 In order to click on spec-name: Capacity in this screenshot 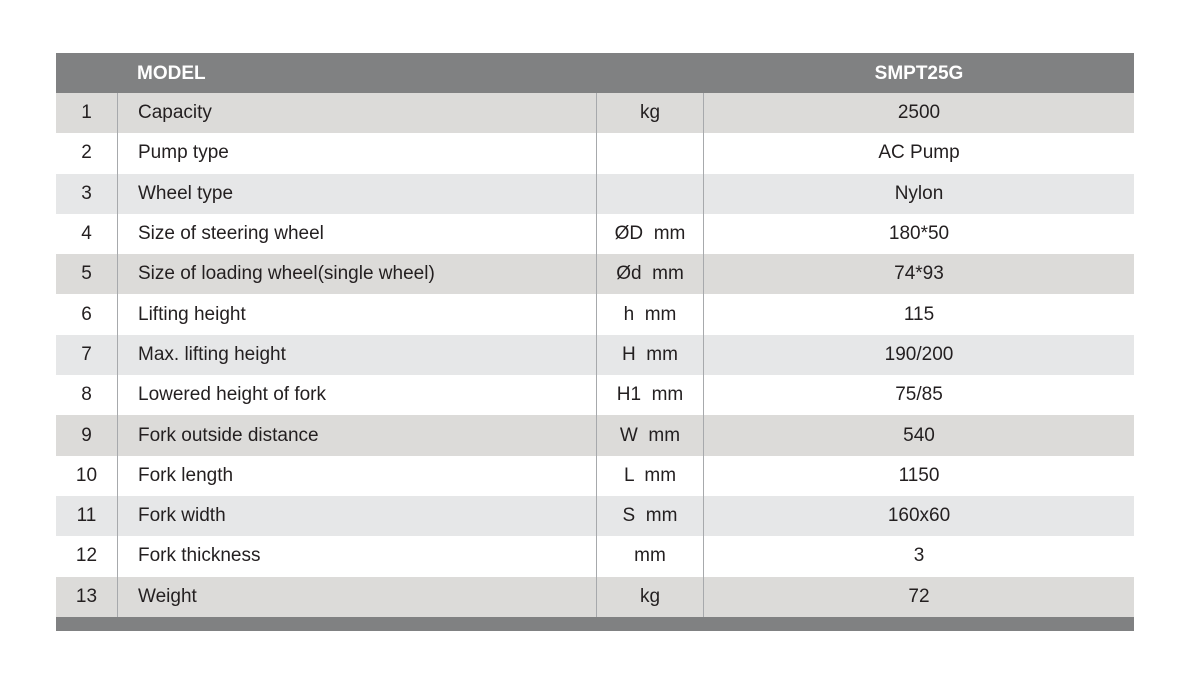, I will do `click(357, 113)`.